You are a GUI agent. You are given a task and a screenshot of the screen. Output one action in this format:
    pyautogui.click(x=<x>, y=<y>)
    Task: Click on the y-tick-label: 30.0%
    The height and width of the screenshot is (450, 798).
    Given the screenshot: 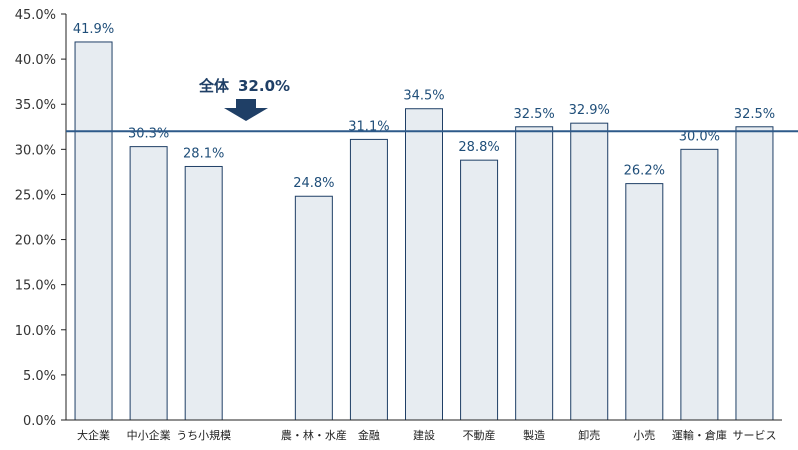 What is the action you would take?
    pyautogui.click(x=35, y=150)
    